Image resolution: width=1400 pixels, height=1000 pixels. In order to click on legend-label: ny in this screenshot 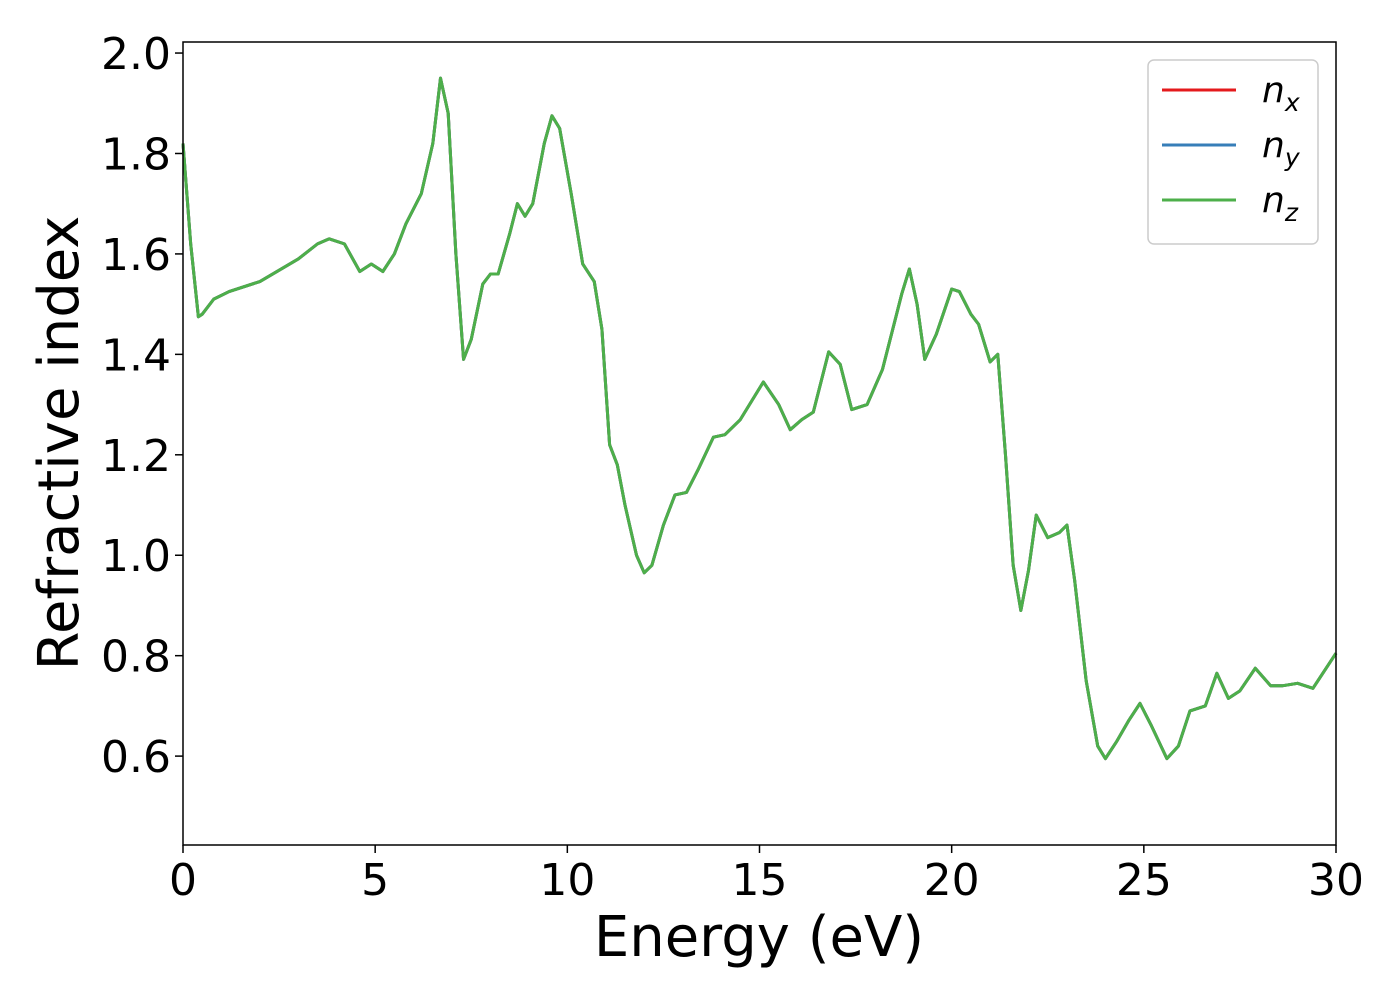, I will do `click(1281, 148)`.